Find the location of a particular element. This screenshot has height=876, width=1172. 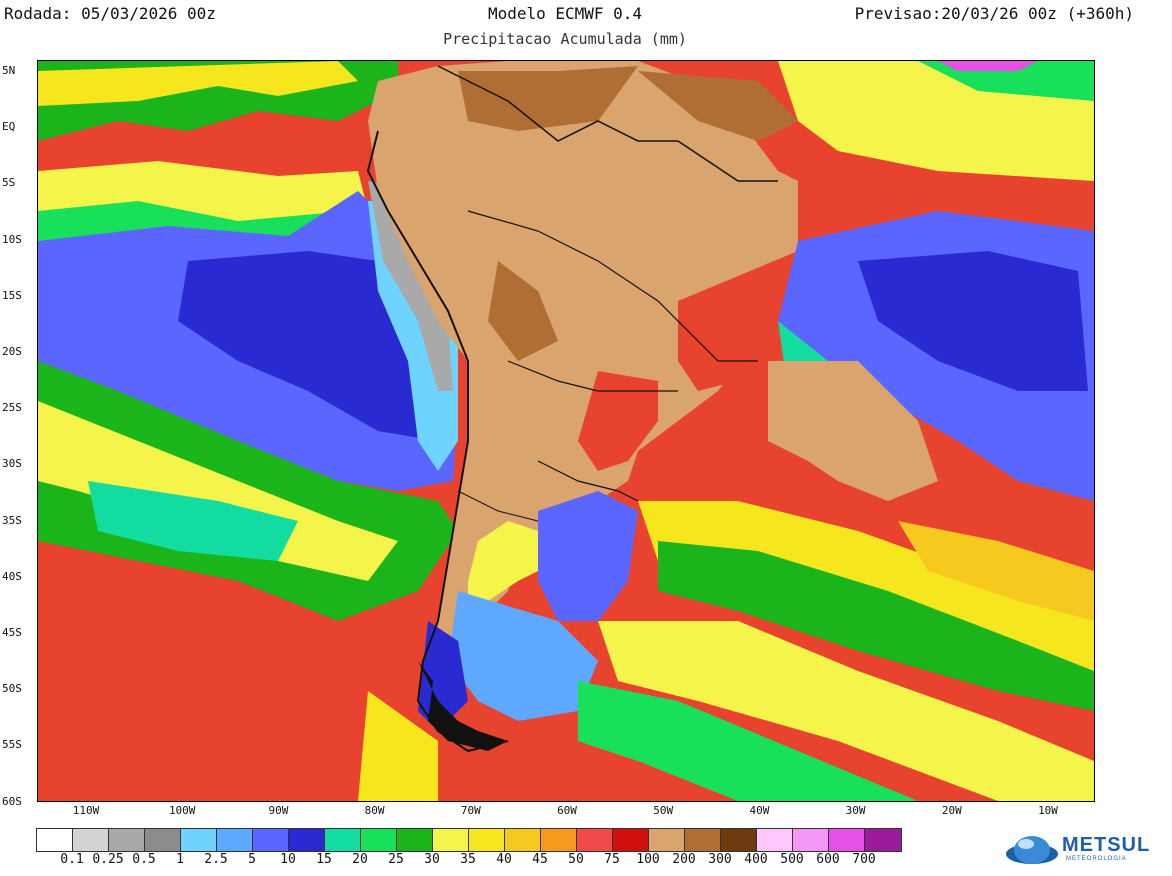

legend-label: 600 is located at coordinates (828, 859).